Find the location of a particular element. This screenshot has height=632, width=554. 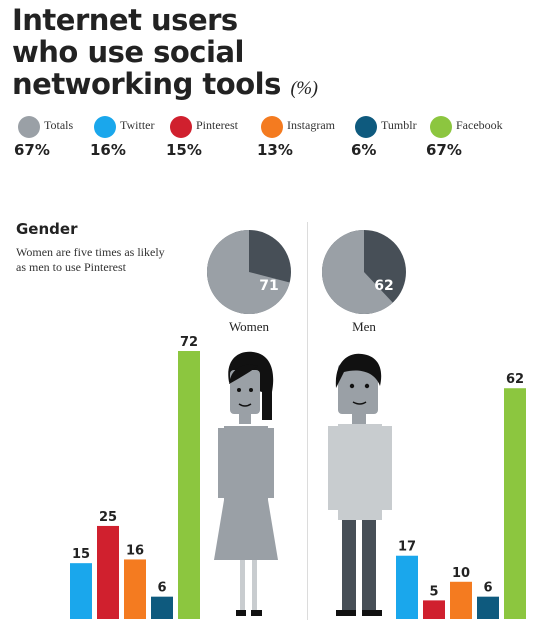

pie-slice-women is located at coordinates (248, 272).